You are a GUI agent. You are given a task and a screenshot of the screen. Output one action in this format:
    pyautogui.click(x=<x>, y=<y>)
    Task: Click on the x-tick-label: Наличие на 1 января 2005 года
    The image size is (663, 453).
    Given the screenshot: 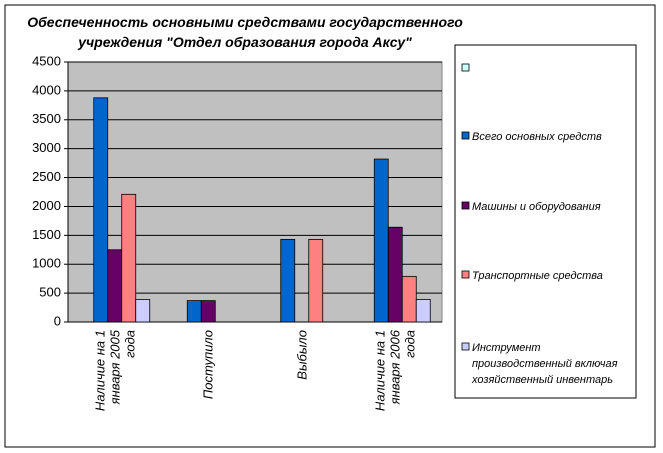 What is the action you would take?
    pyautogui.click(x=115, y=371)
    